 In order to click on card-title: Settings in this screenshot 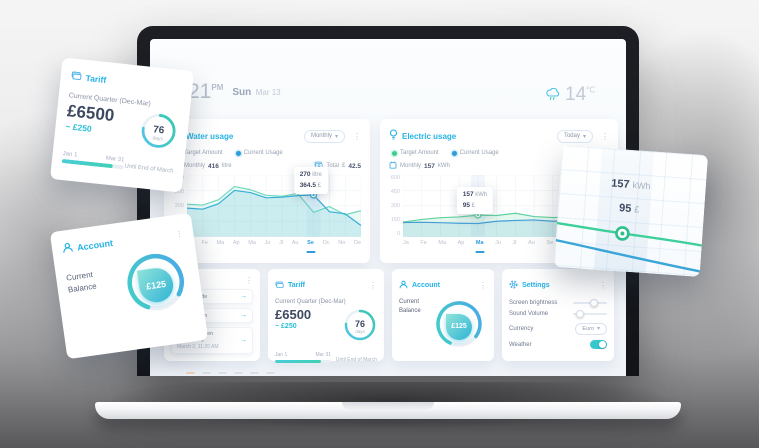, I will do `click(536, 285)`.